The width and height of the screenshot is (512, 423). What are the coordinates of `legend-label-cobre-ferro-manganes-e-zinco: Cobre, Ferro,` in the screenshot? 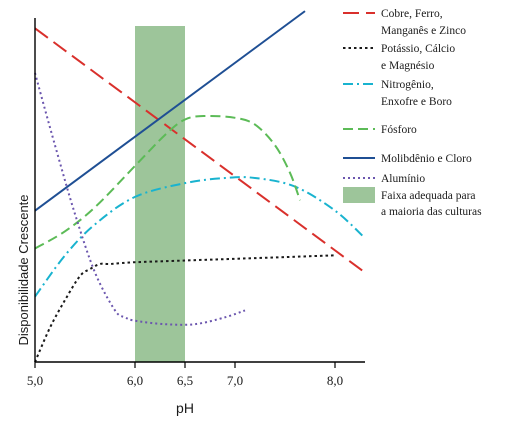 It's located at (412, 14).